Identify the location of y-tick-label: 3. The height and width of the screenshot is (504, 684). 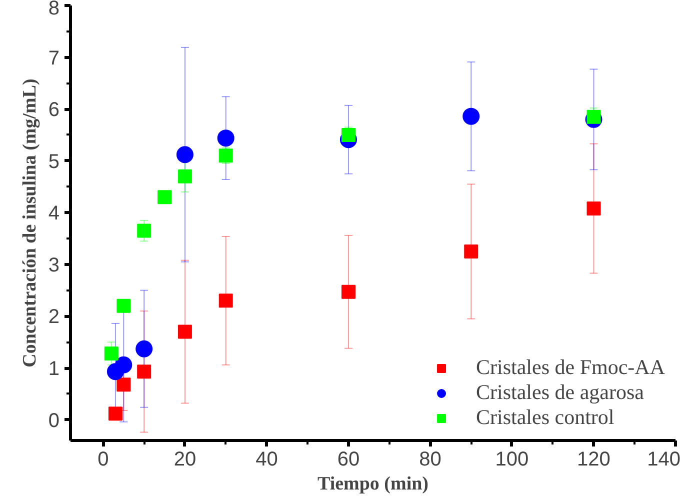
(54, 265).